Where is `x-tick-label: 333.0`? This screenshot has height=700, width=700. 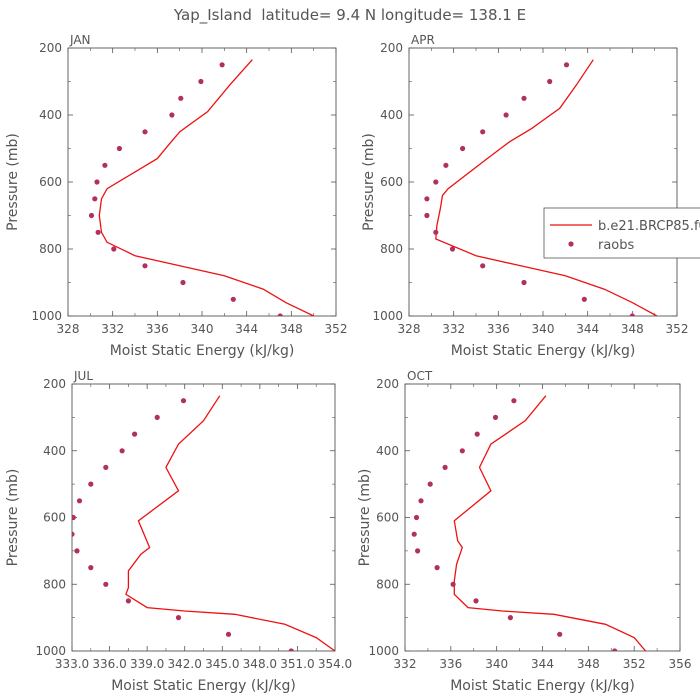
x-tick-label: 333.0 is located at coordinates (72, 664).